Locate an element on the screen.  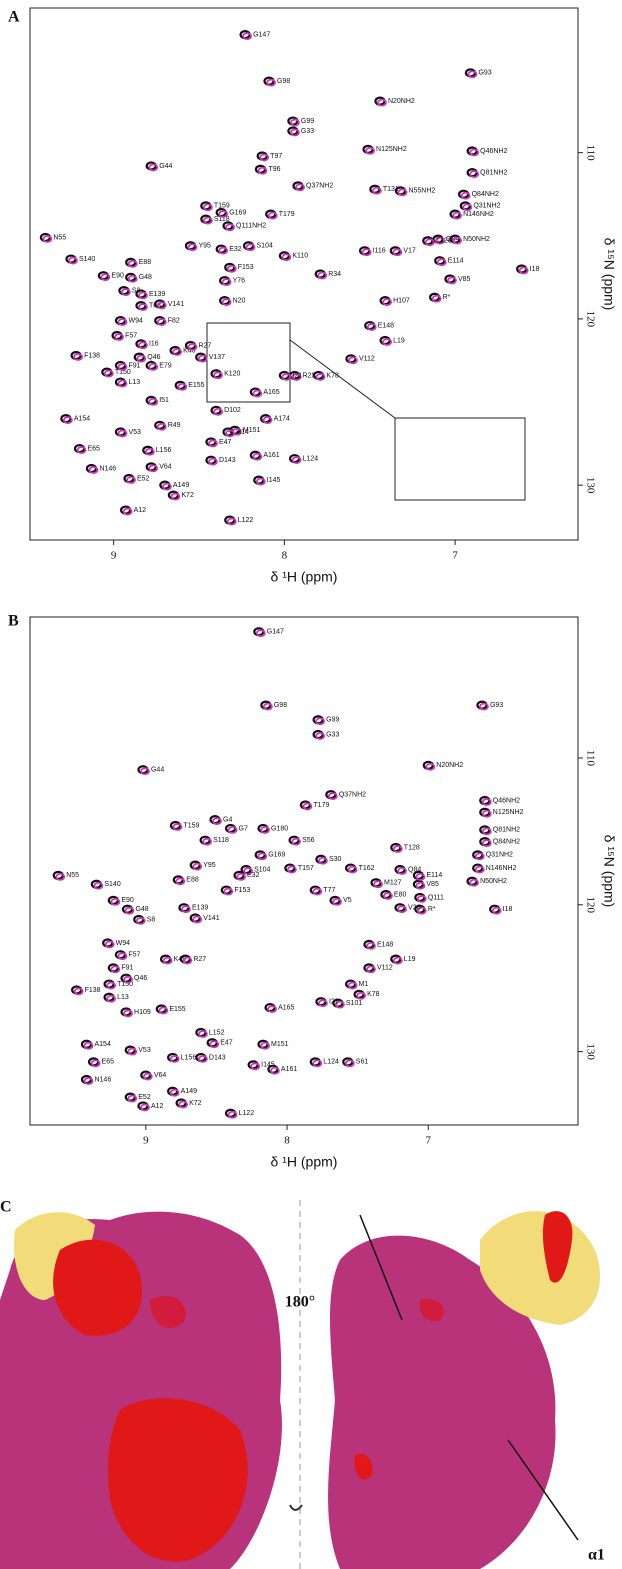
x-axis-label: δ ¹H (ppm) is located at coordinates (304, 1162).